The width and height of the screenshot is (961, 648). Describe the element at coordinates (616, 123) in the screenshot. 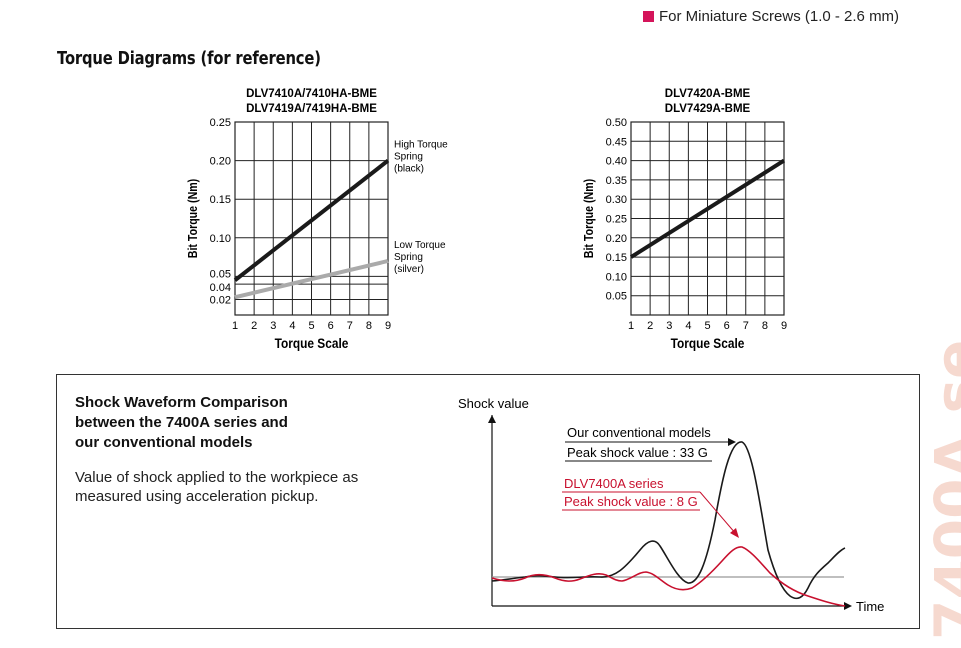

I see `y-tick-label: 0.50` at that location.